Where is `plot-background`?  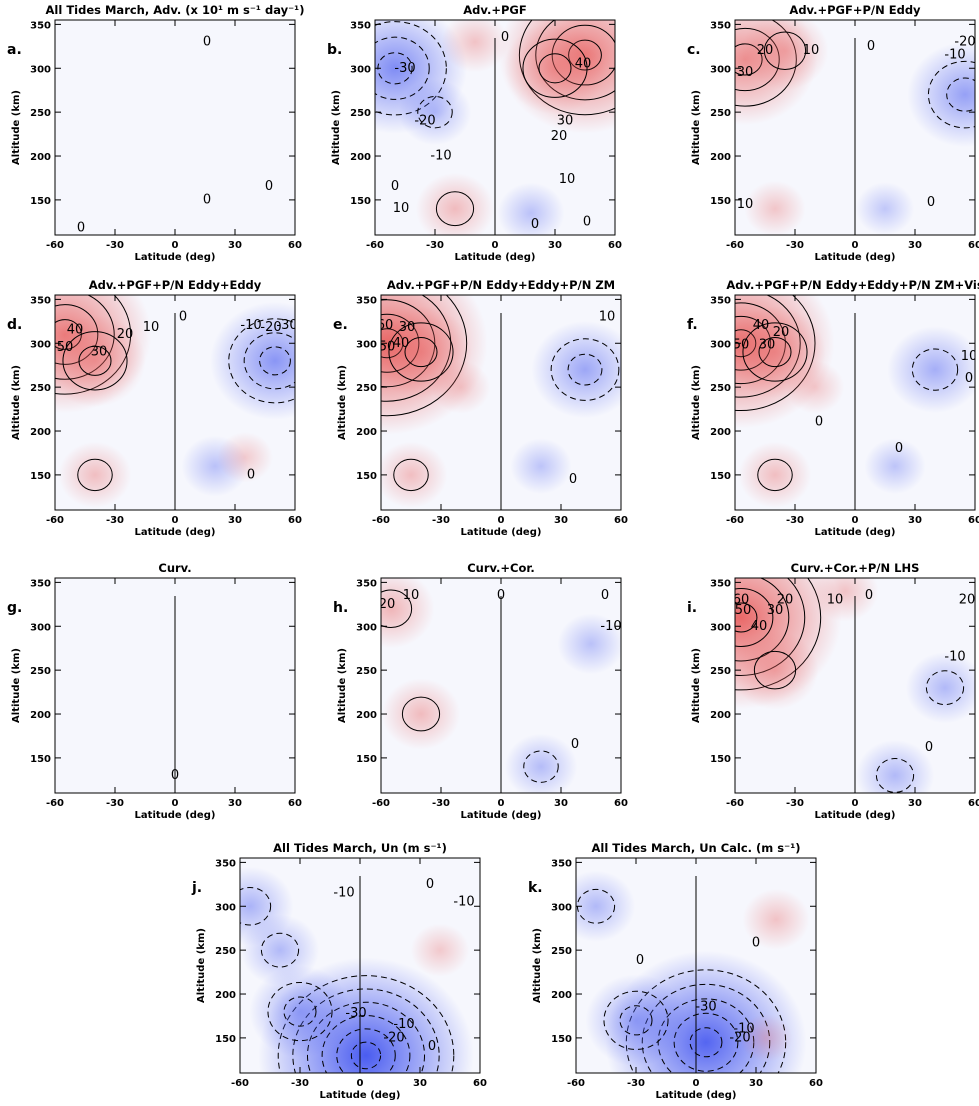
plot-background is located at coordinates (175, 127).